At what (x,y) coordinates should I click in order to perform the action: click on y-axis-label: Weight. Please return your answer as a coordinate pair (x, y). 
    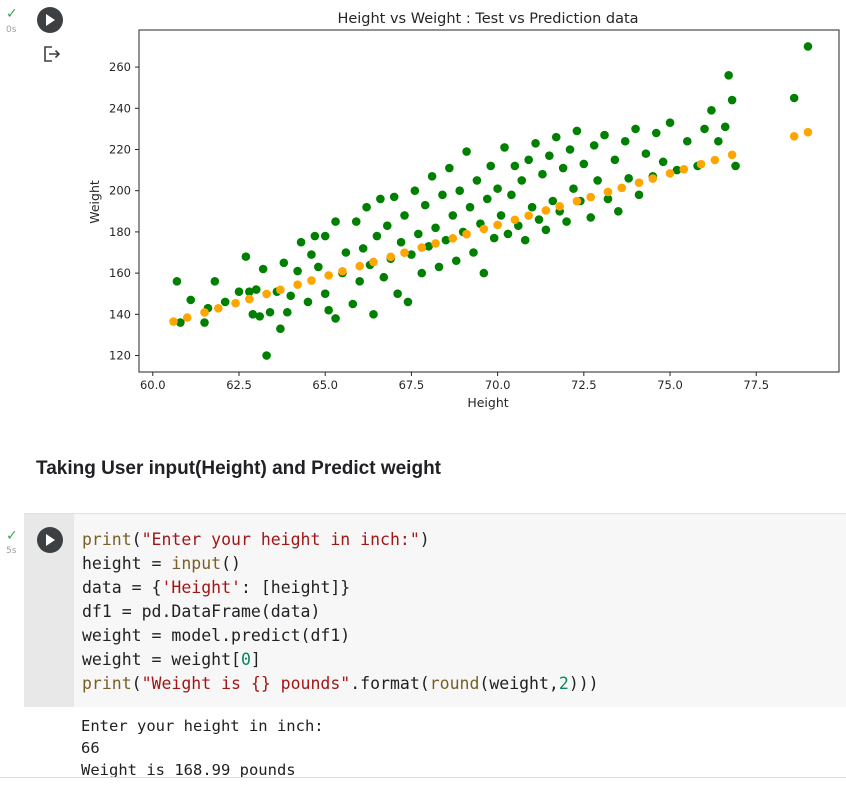
    Looking at the image, I should click on (94, 202).